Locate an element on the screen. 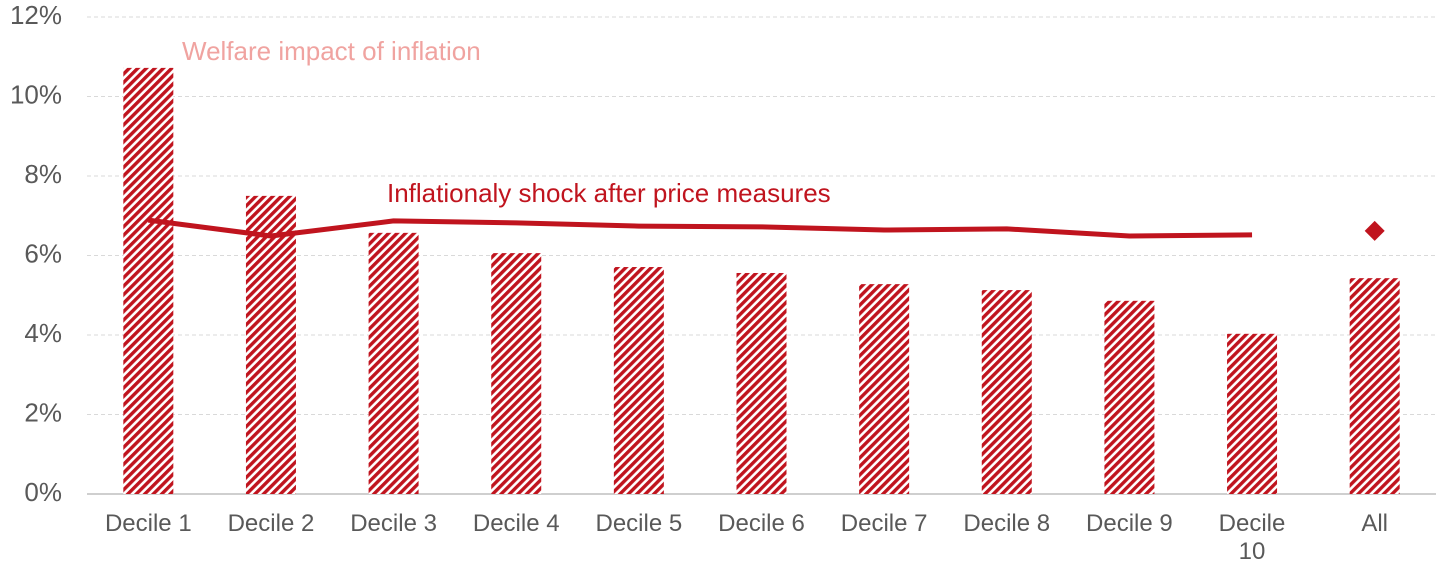 This screenshot has width=1438, height=575. x-tick-label: Decile 4 is located at coordinates (516, 523).